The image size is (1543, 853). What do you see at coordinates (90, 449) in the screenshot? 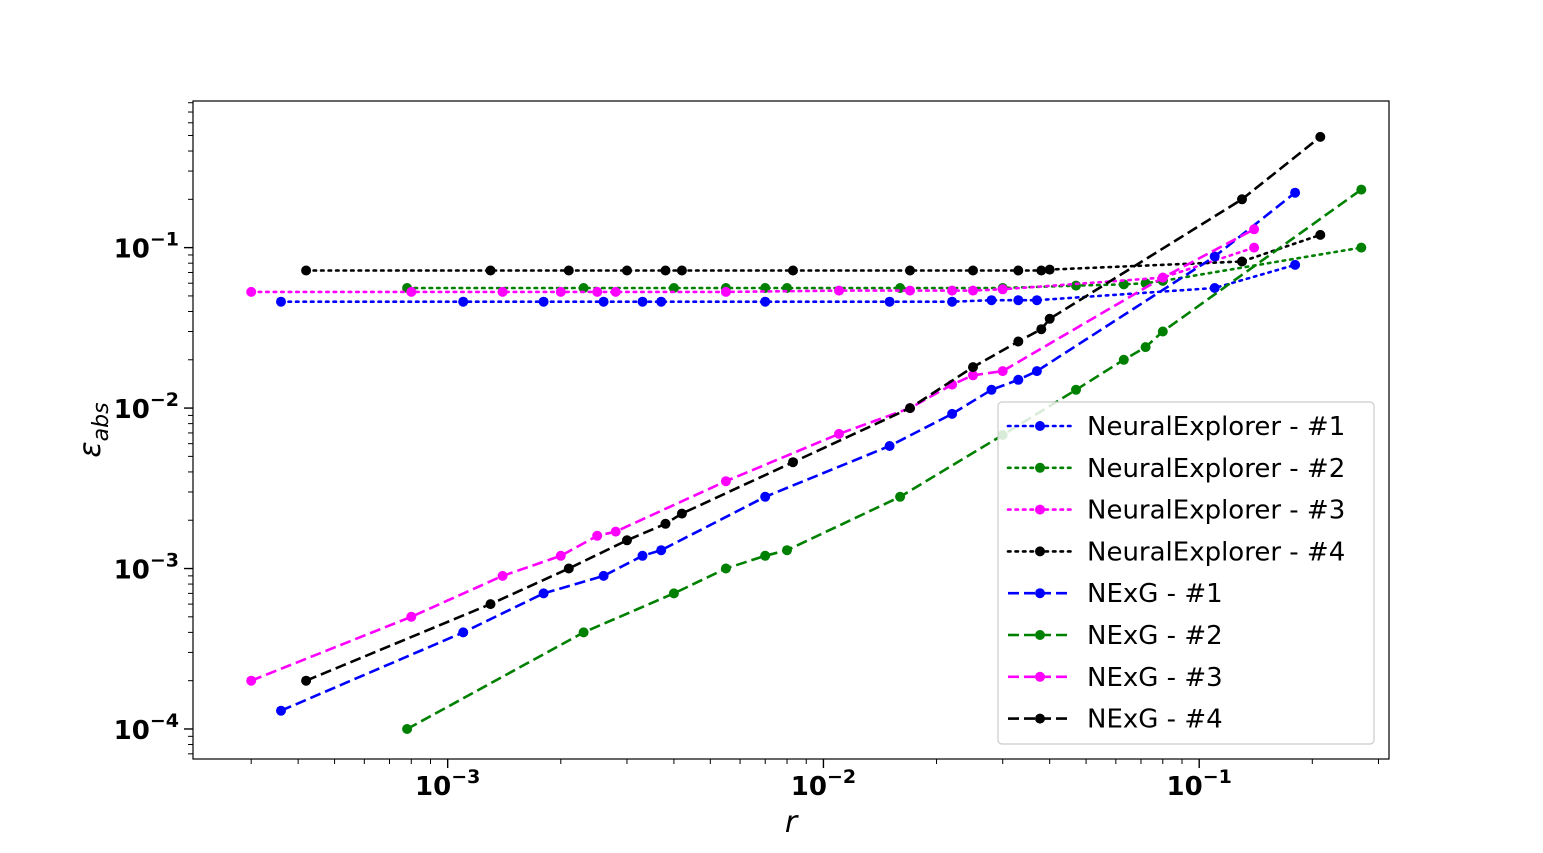
I see `y-axis-label-main: ε` at bounding box center [90, 449].